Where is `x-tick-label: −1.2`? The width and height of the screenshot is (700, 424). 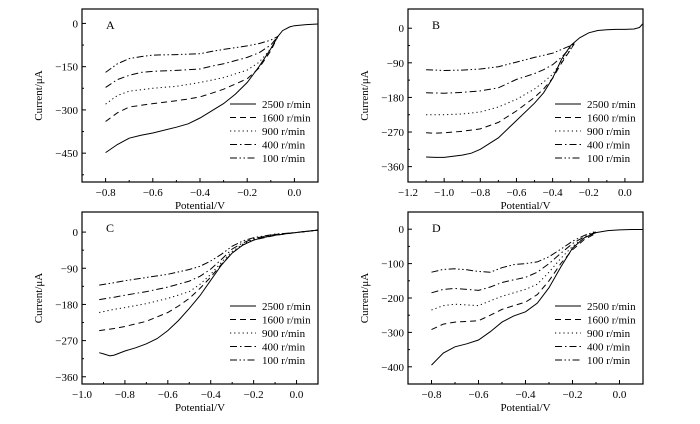
x-tick-label: −1.2 is located at coordinates (408, 193).